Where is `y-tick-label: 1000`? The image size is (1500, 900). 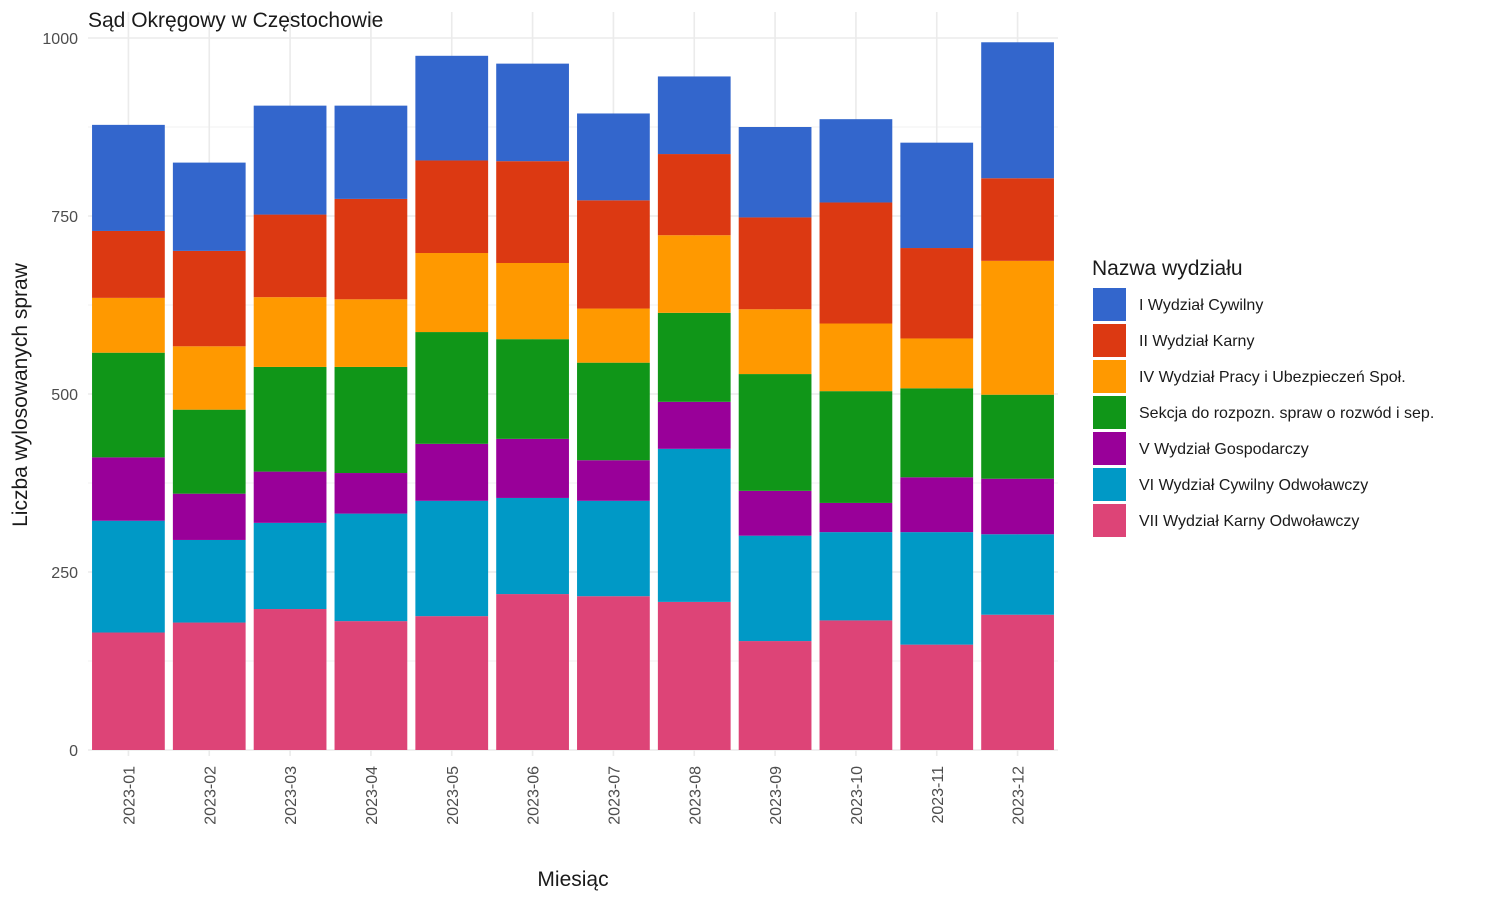 y-tick-label: 1000 is located at coordinates (60, 39).